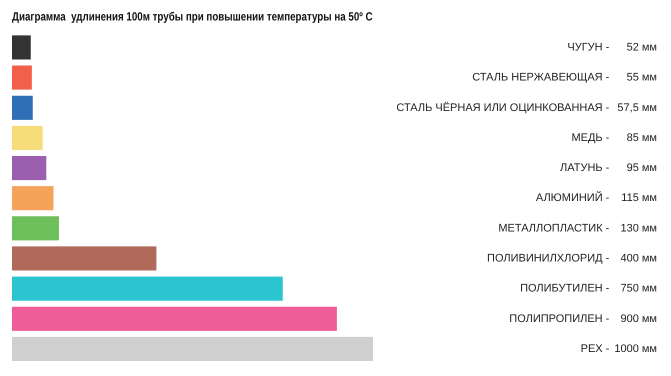 The image size is (671, 376). What do you see at coordinates (595, 348) in the screenshot?
I see `y-tick-label: PEX -` at bounding box center [595, 348].